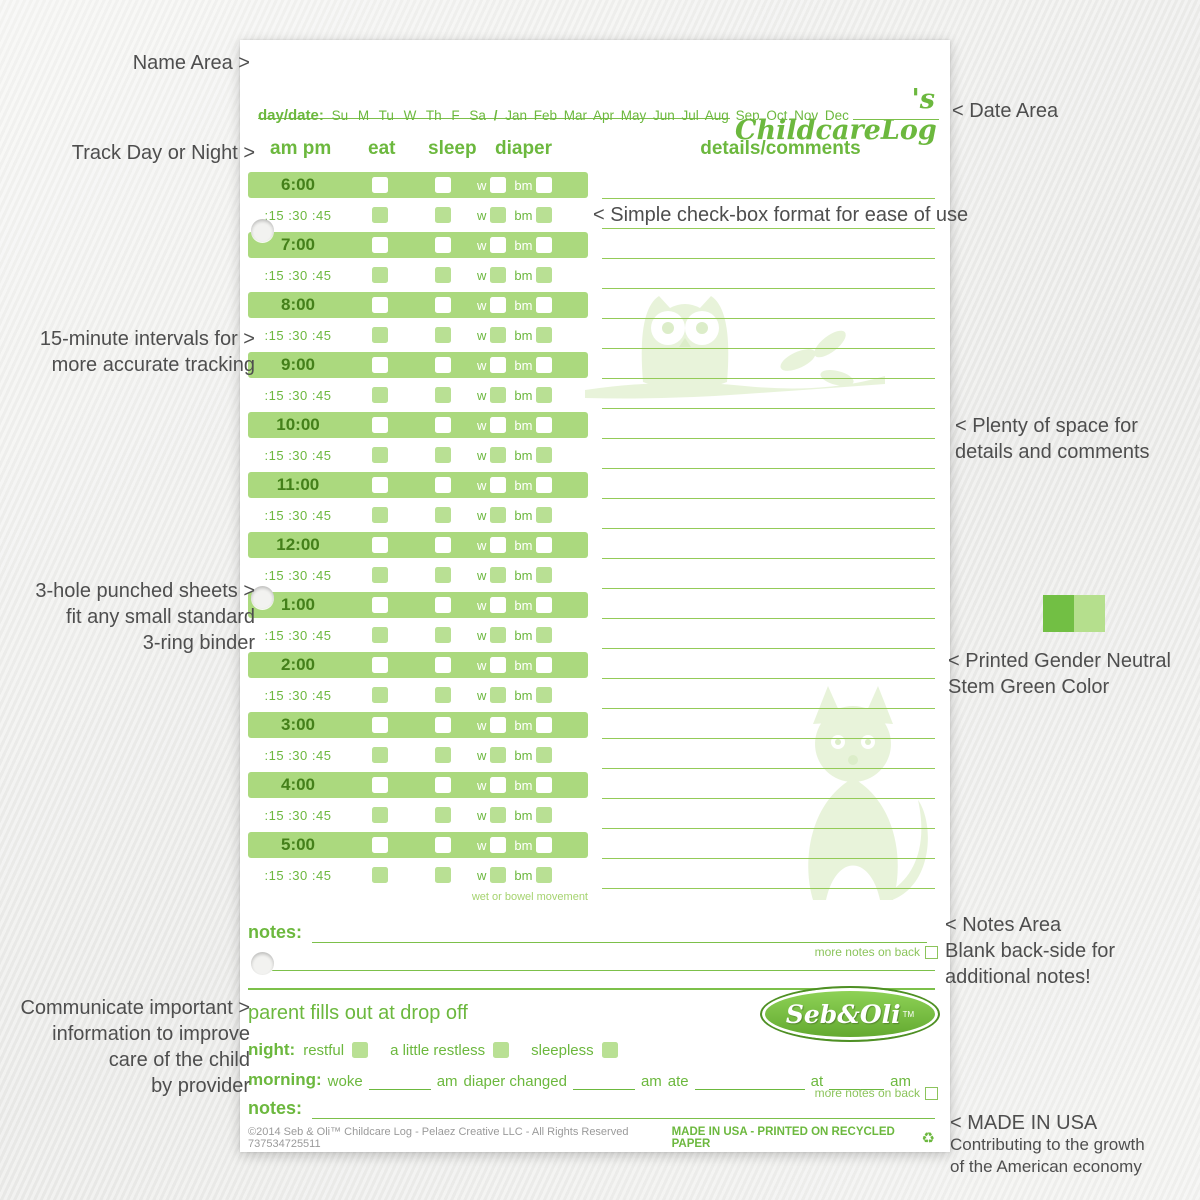 This screenshot has height=1200, width=1200. What do you see at coordinates (501, 1050) in the screenshot?
I see `restless-checkbox` at bounding box center [501, 1050].